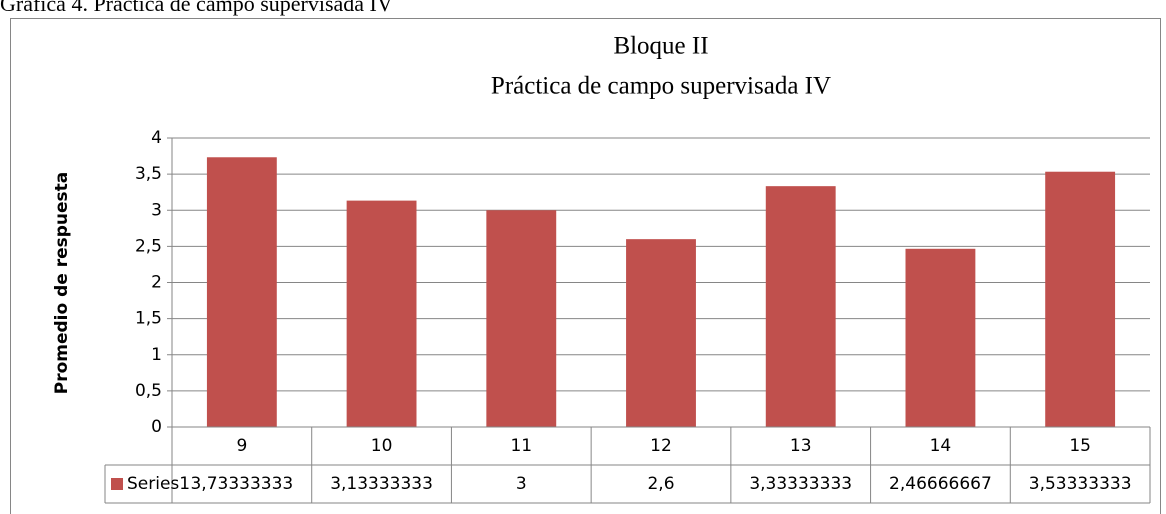  What do you see at coordinates (241, 484) in the screenshot?
I see `table-value: 3,73333333` at bounding box center [241, 484].